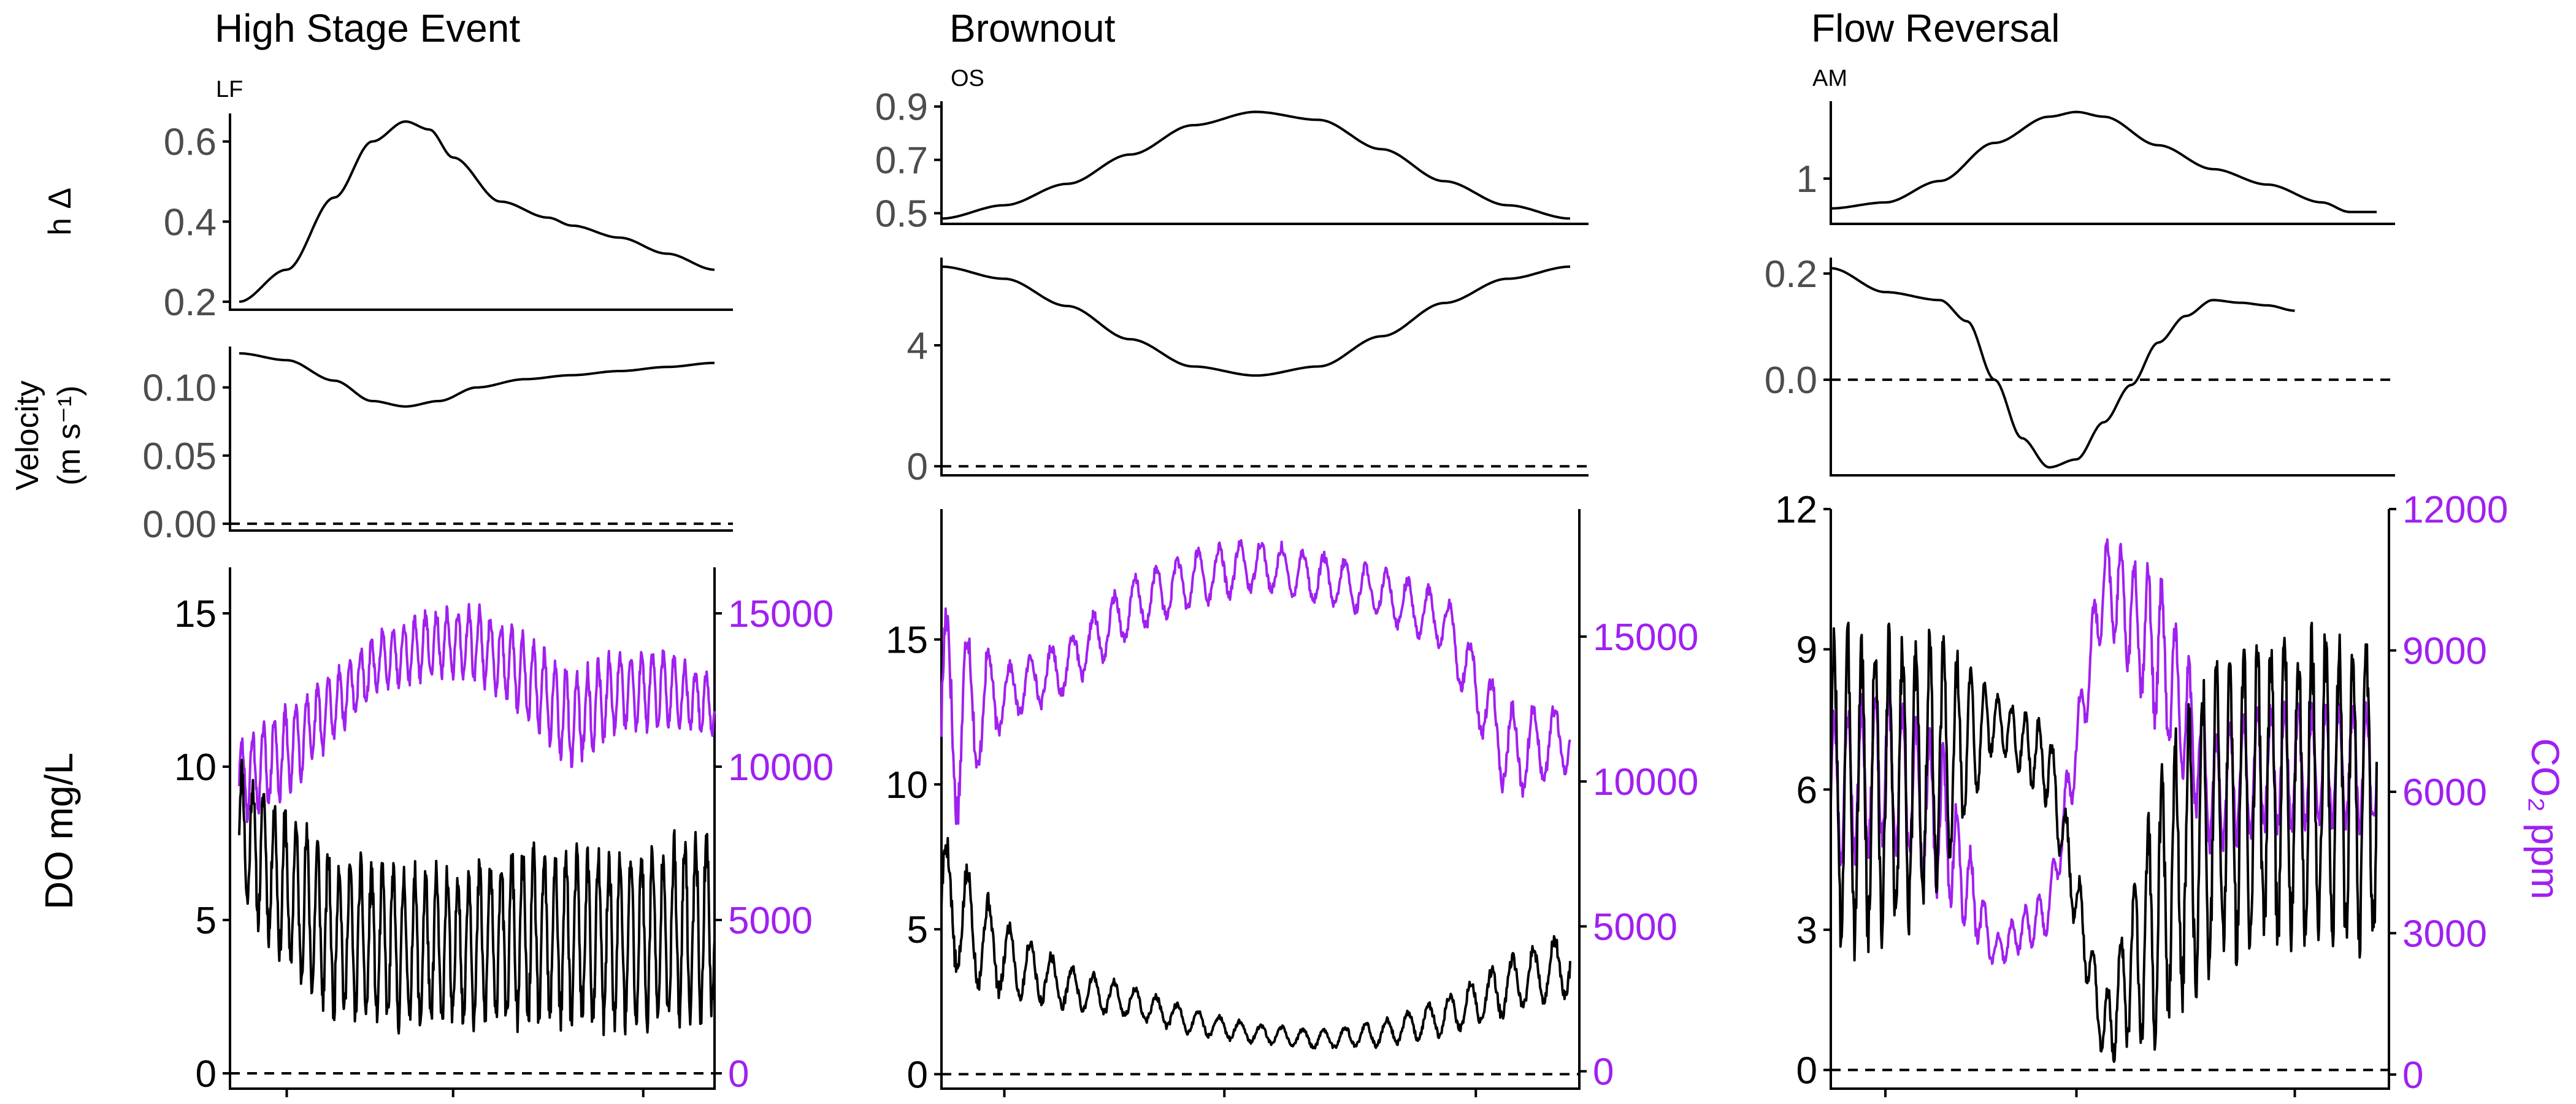 The image size is (2576, 1104). Describe the element at coordinates (1791, 274) in the screenshot. I see `velocity-y-tick-label: 0.2` at that location.